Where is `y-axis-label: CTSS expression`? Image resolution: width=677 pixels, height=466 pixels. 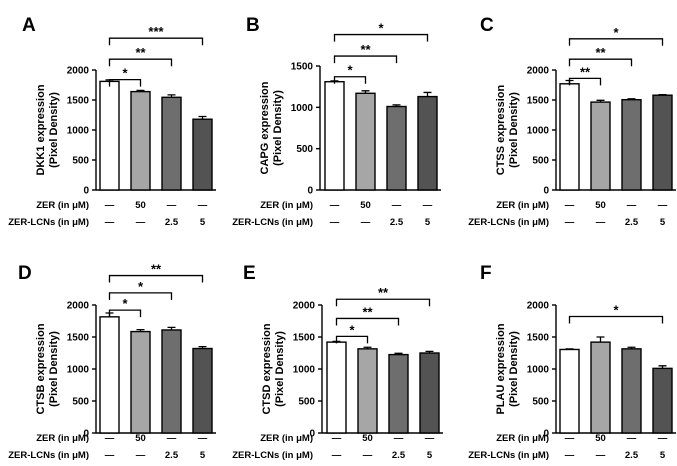 y-axis-label: CTSS expression is located at coordinates (501, 129).